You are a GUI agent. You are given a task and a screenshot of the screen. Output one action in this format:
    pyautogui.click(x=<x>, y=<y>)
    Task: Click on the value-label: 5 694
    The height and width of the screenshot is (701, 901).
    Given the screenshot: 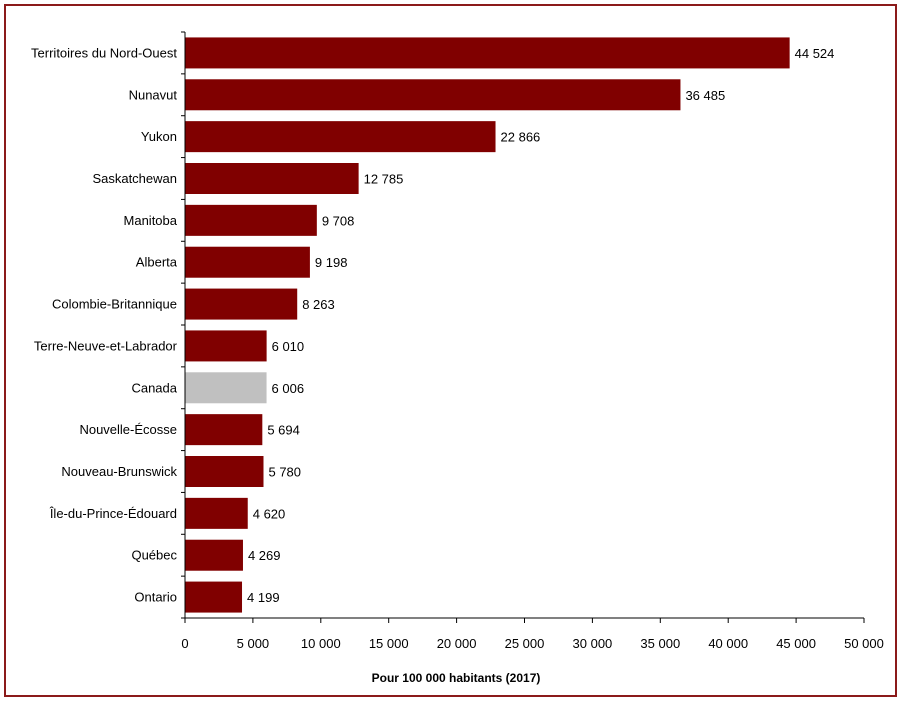 What is the action you would take?
    pyautogui.click(x=283, y=430)
    